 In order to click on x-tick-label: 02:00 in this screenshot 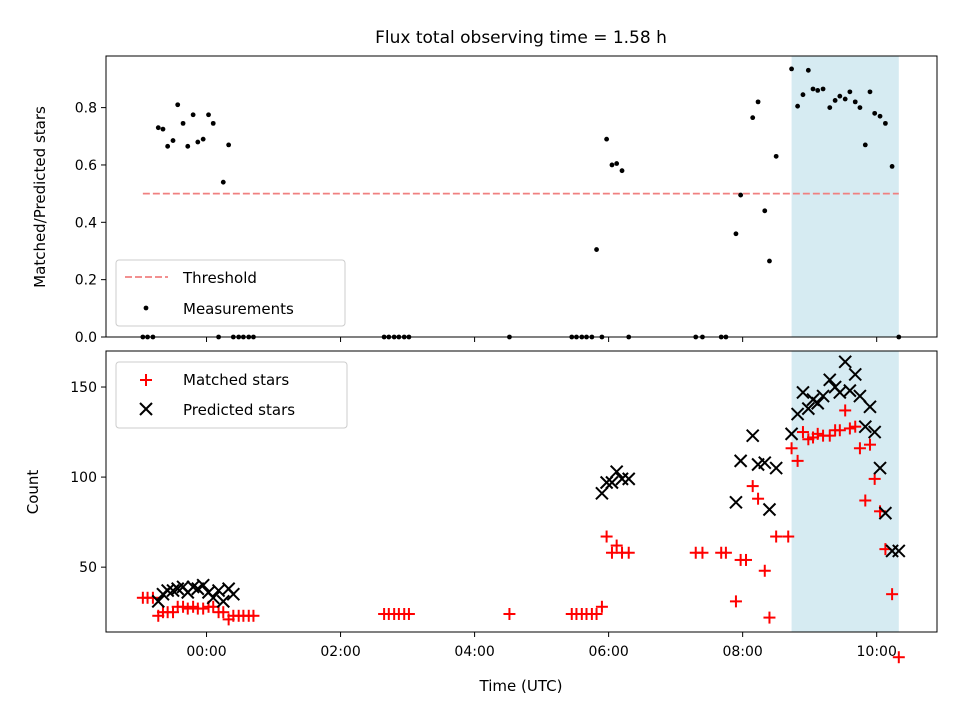, I will do `click(340, 652)`.